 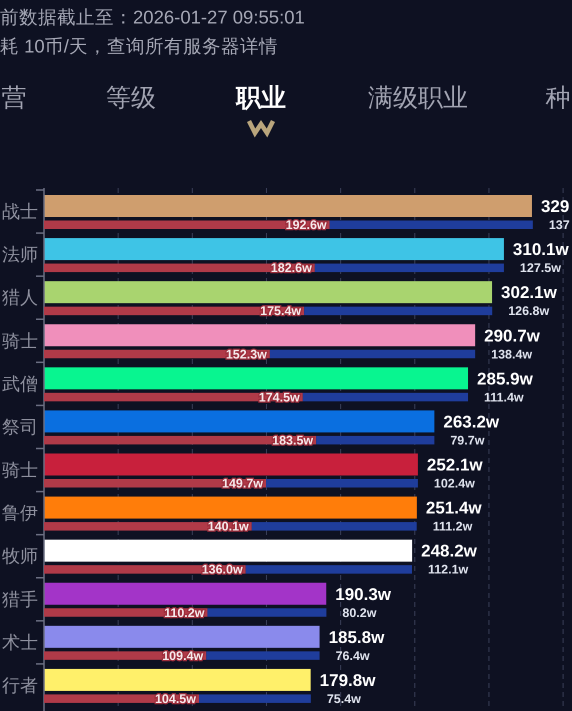 What do you see at coordinates (558, 98) in the screenshot?
I see `text: 种` at bounding box center [558, 98].